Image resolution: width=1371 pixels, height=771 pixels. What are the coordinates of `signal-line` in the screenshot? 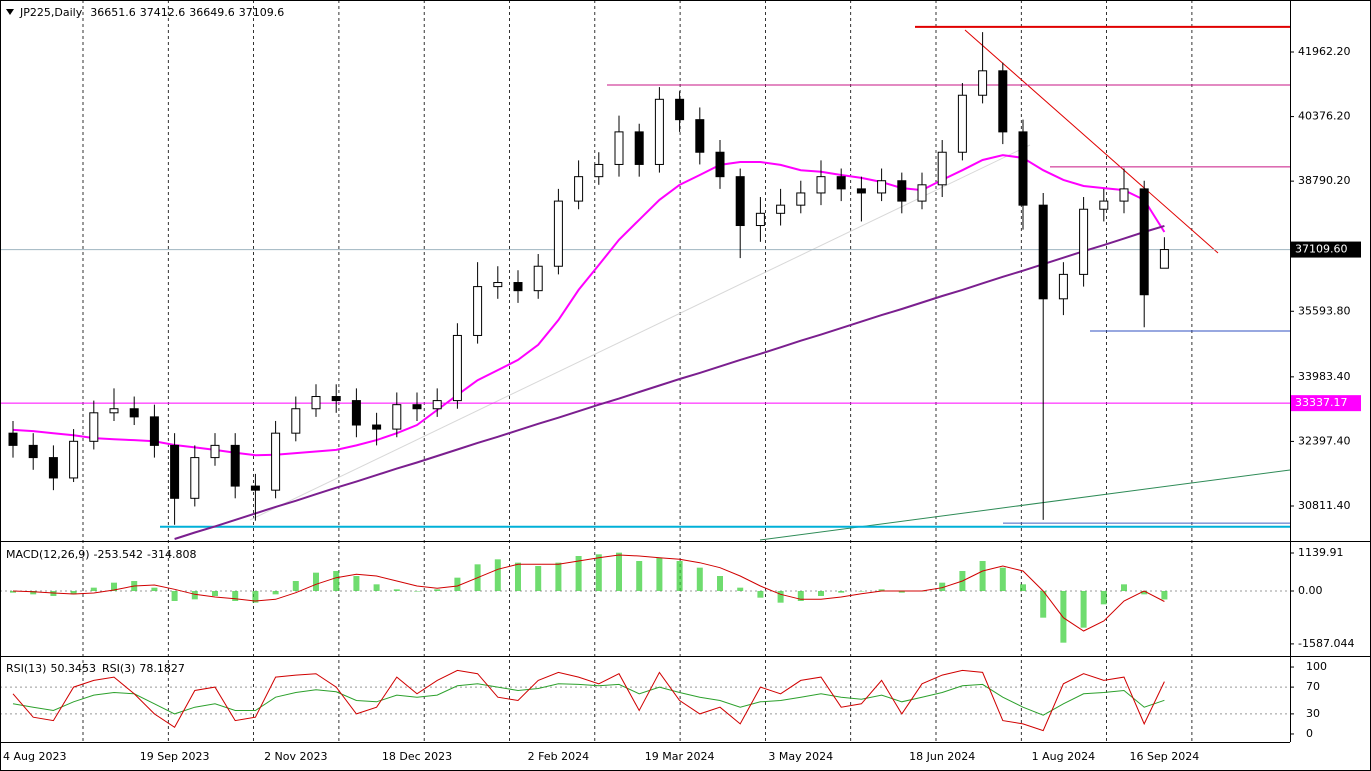 It's located at (588, 593).